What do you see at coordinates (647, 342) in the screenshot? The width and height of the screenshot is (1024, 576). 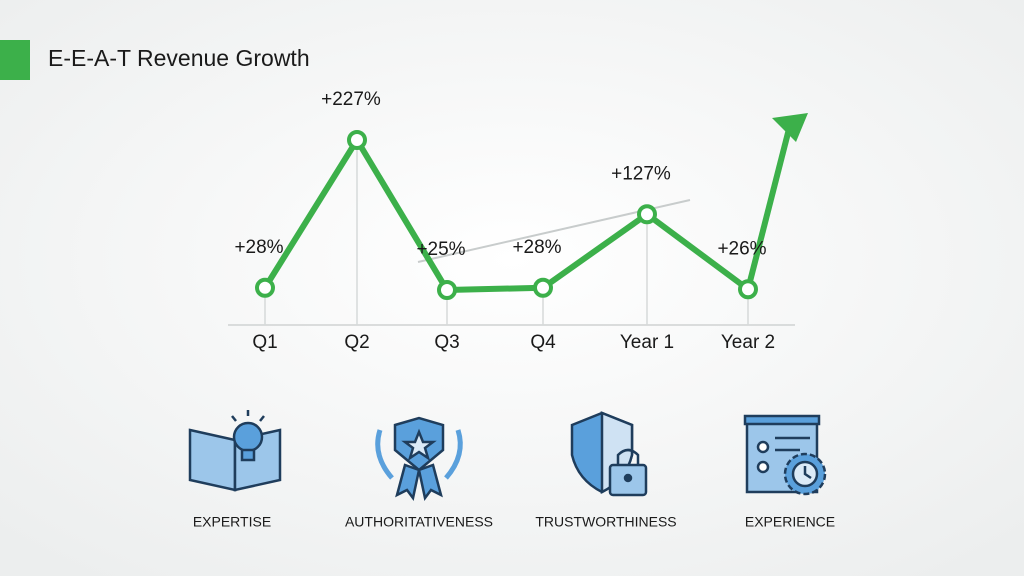 I see `x-tick-label: Year 1` at bounding box center [647, 342].